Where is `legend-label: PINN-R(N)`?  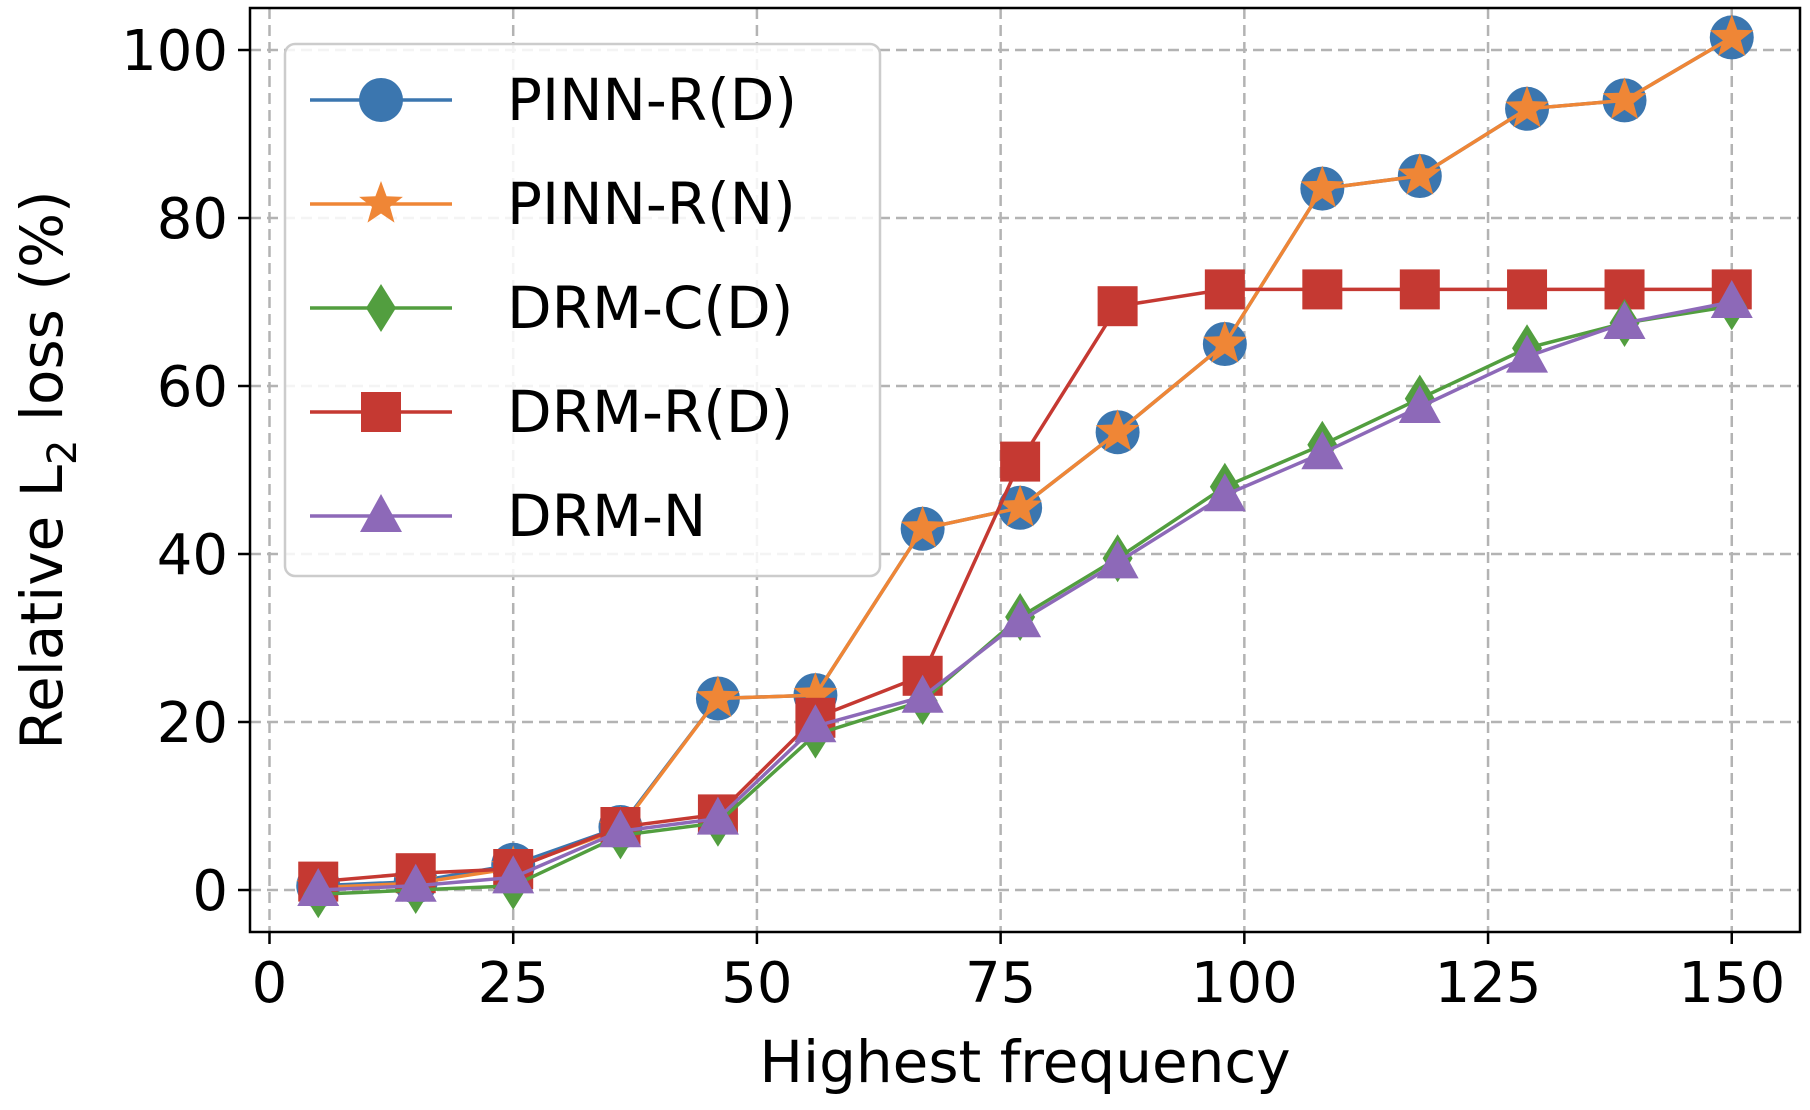 legend-label: PINN-R(N) is located at coordinates (651, 204).